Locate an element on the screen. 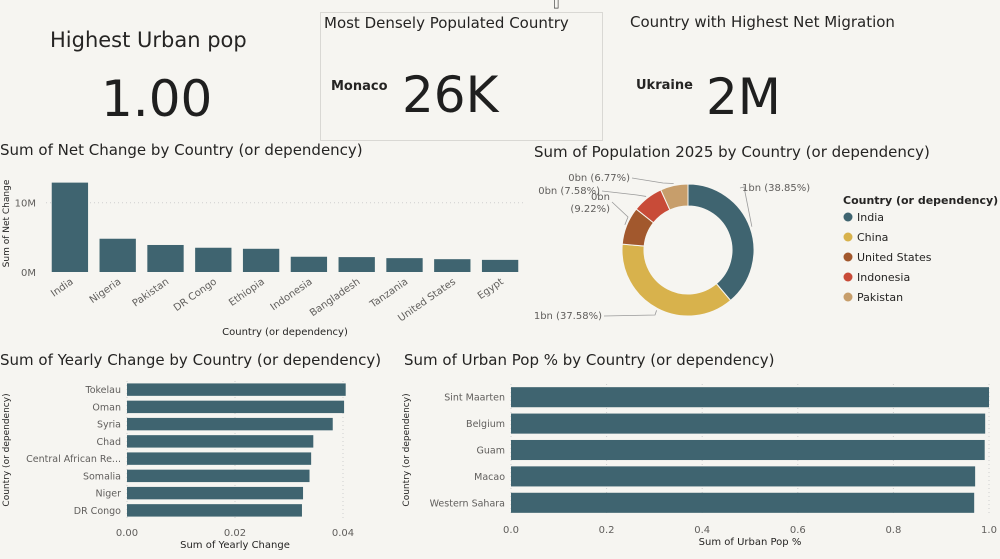 This screenshot has width=1000, height=559. slice-india is located at coordinates (721, 242).